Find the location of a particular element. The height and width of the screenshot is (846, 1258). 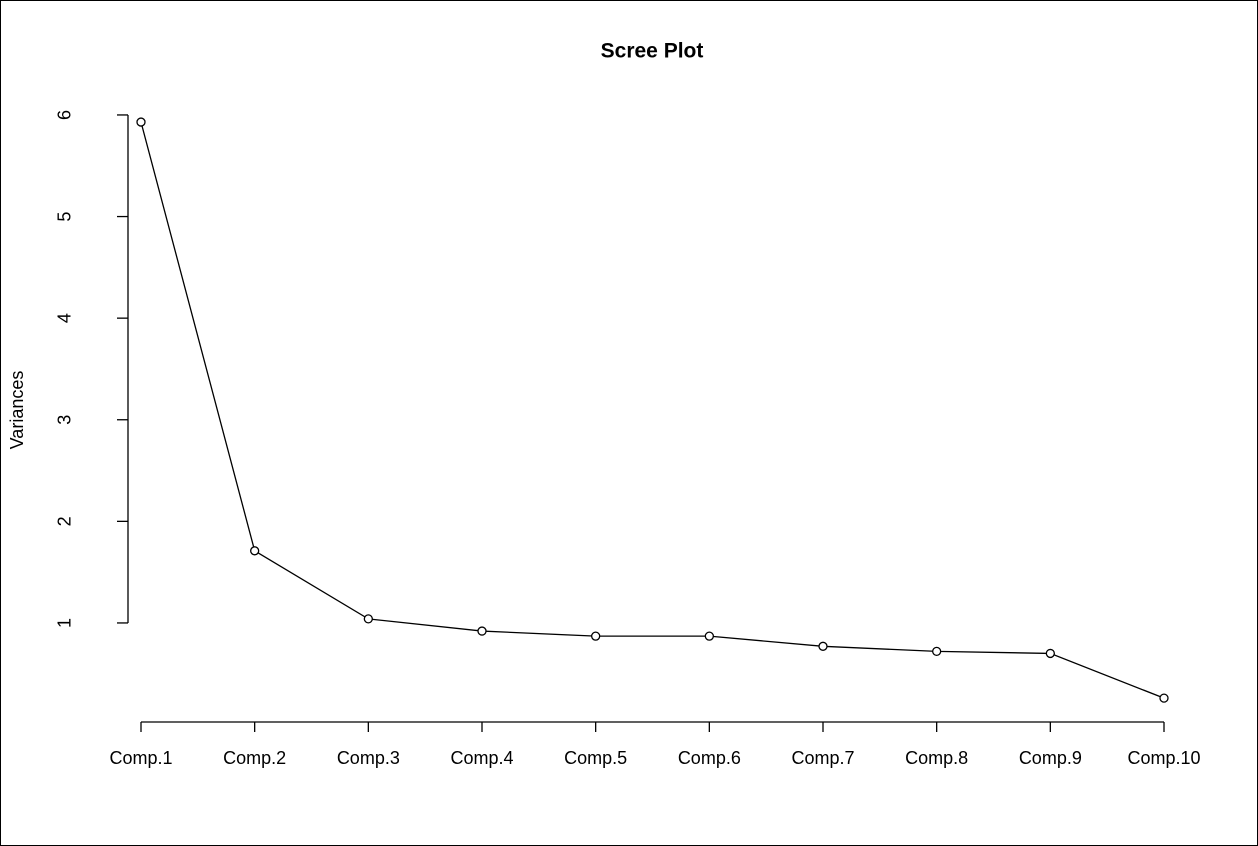

x-tick-label: Comp.10 is located at coordinates (1163, 758).